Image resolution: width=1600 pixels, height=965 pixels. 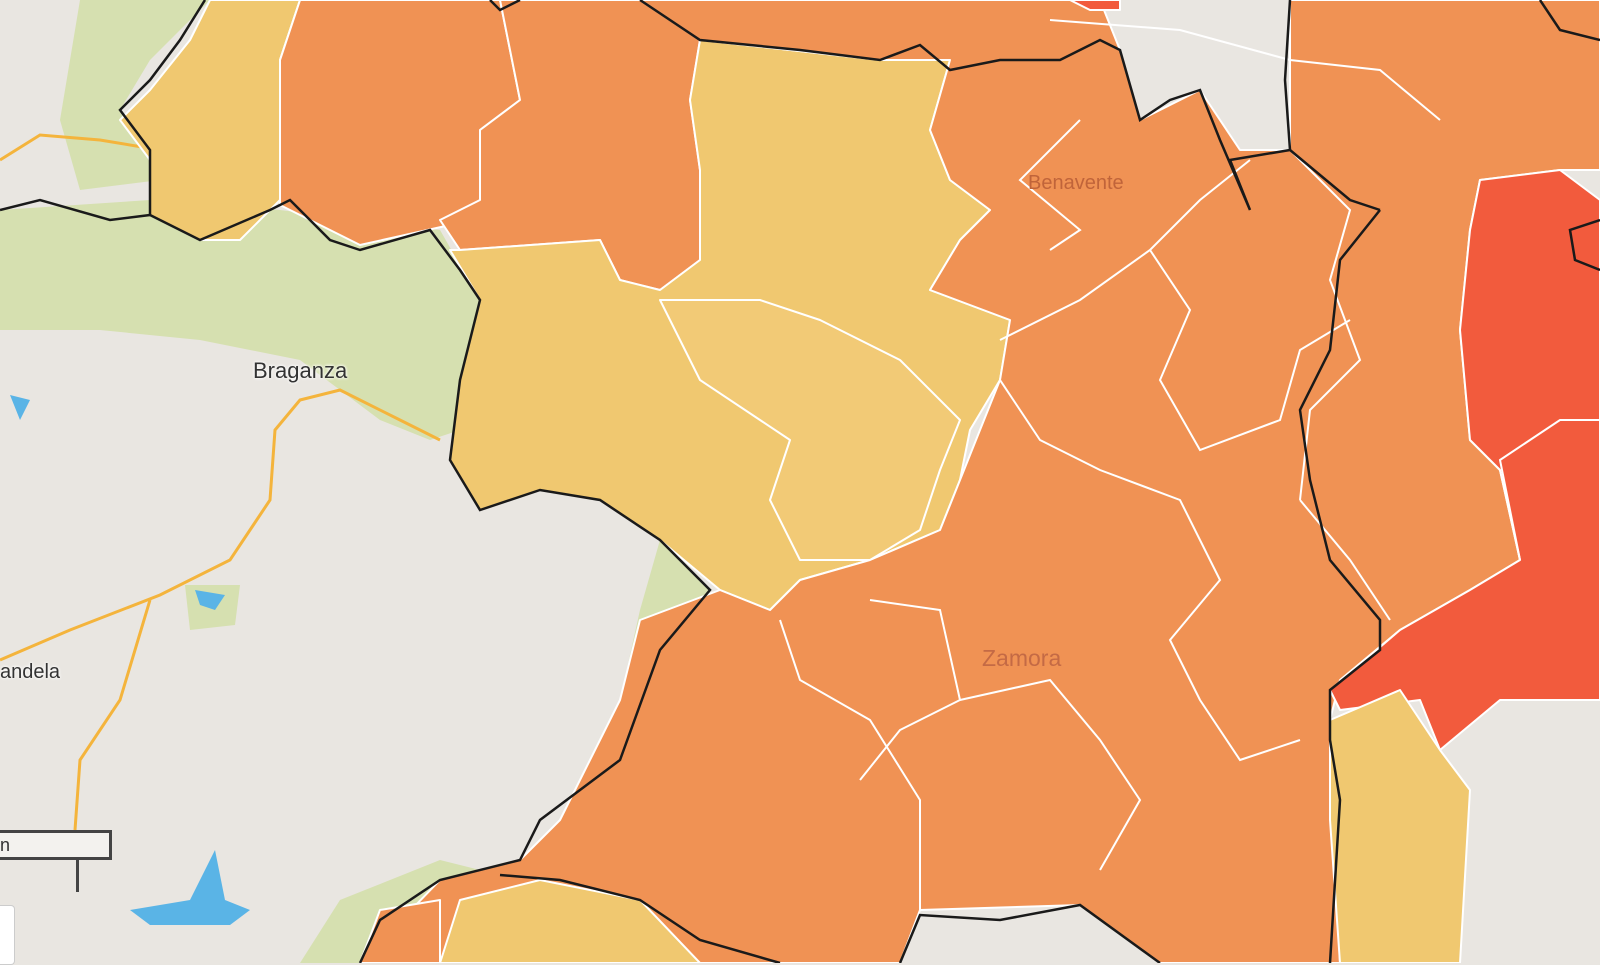 I want to click on region-medium, so click(x=400, y=931).